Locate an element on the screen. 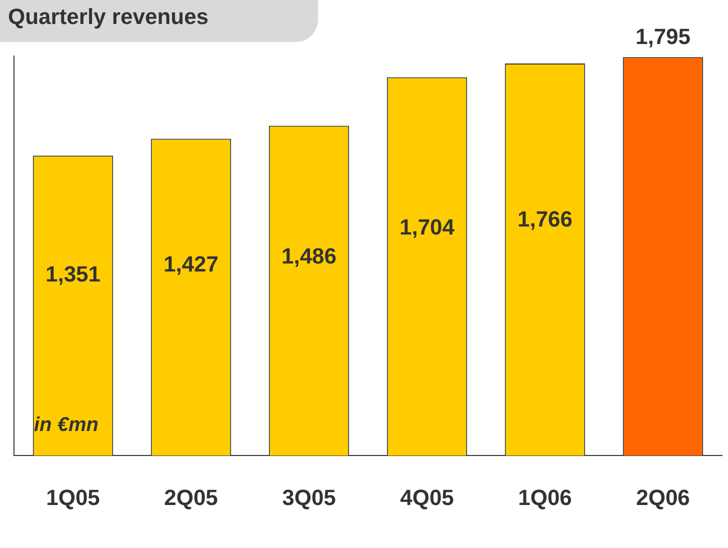  x-tick-label: 2Q06 is located at coordinates (663, 497).